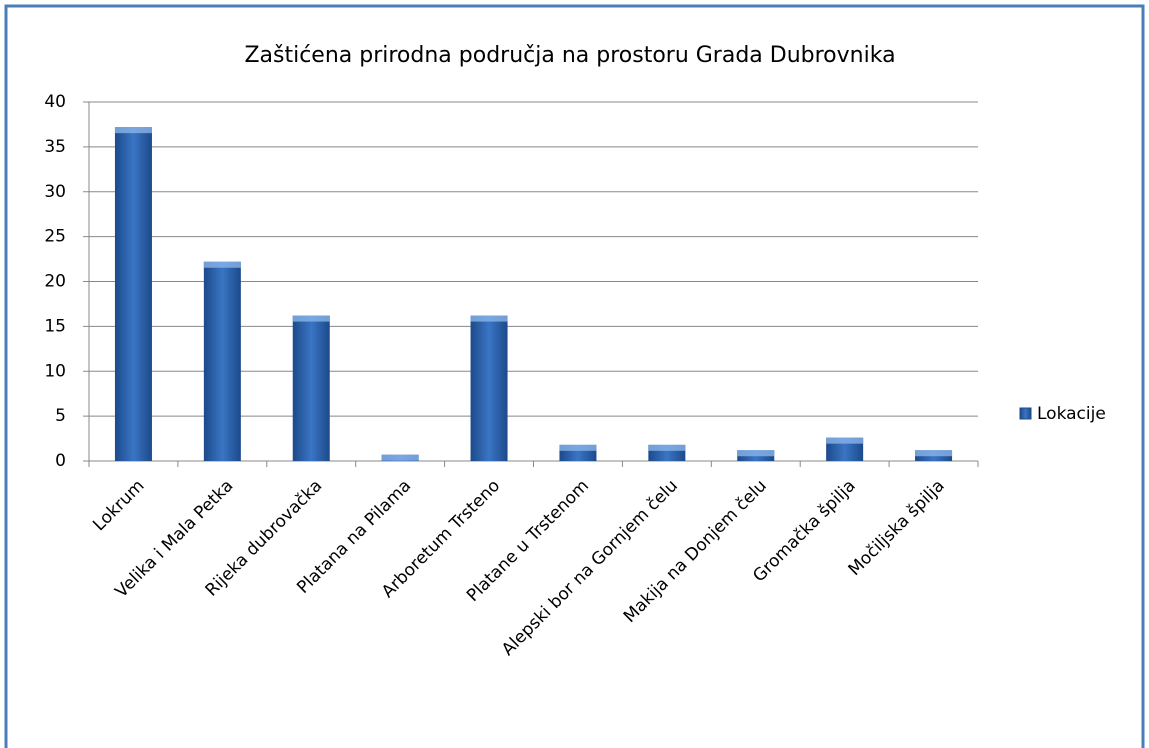 This screenshot has height=748, width=1149. Describe the element at coordinates (55, 371) in the screenshot. I see `y-tick-label: 10` at that location.